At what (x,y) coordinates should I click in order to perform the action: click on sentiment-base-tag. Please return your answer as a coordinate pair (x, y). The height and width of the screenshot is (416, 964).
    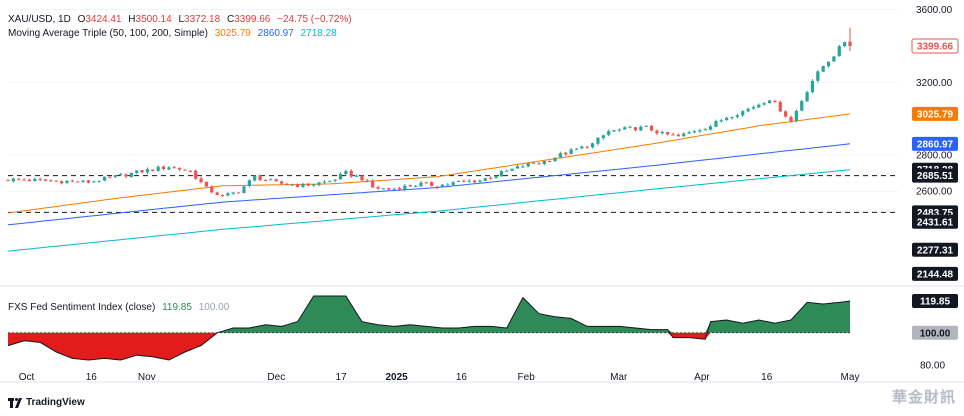
    Looking at the image, I should click on (935, 332).